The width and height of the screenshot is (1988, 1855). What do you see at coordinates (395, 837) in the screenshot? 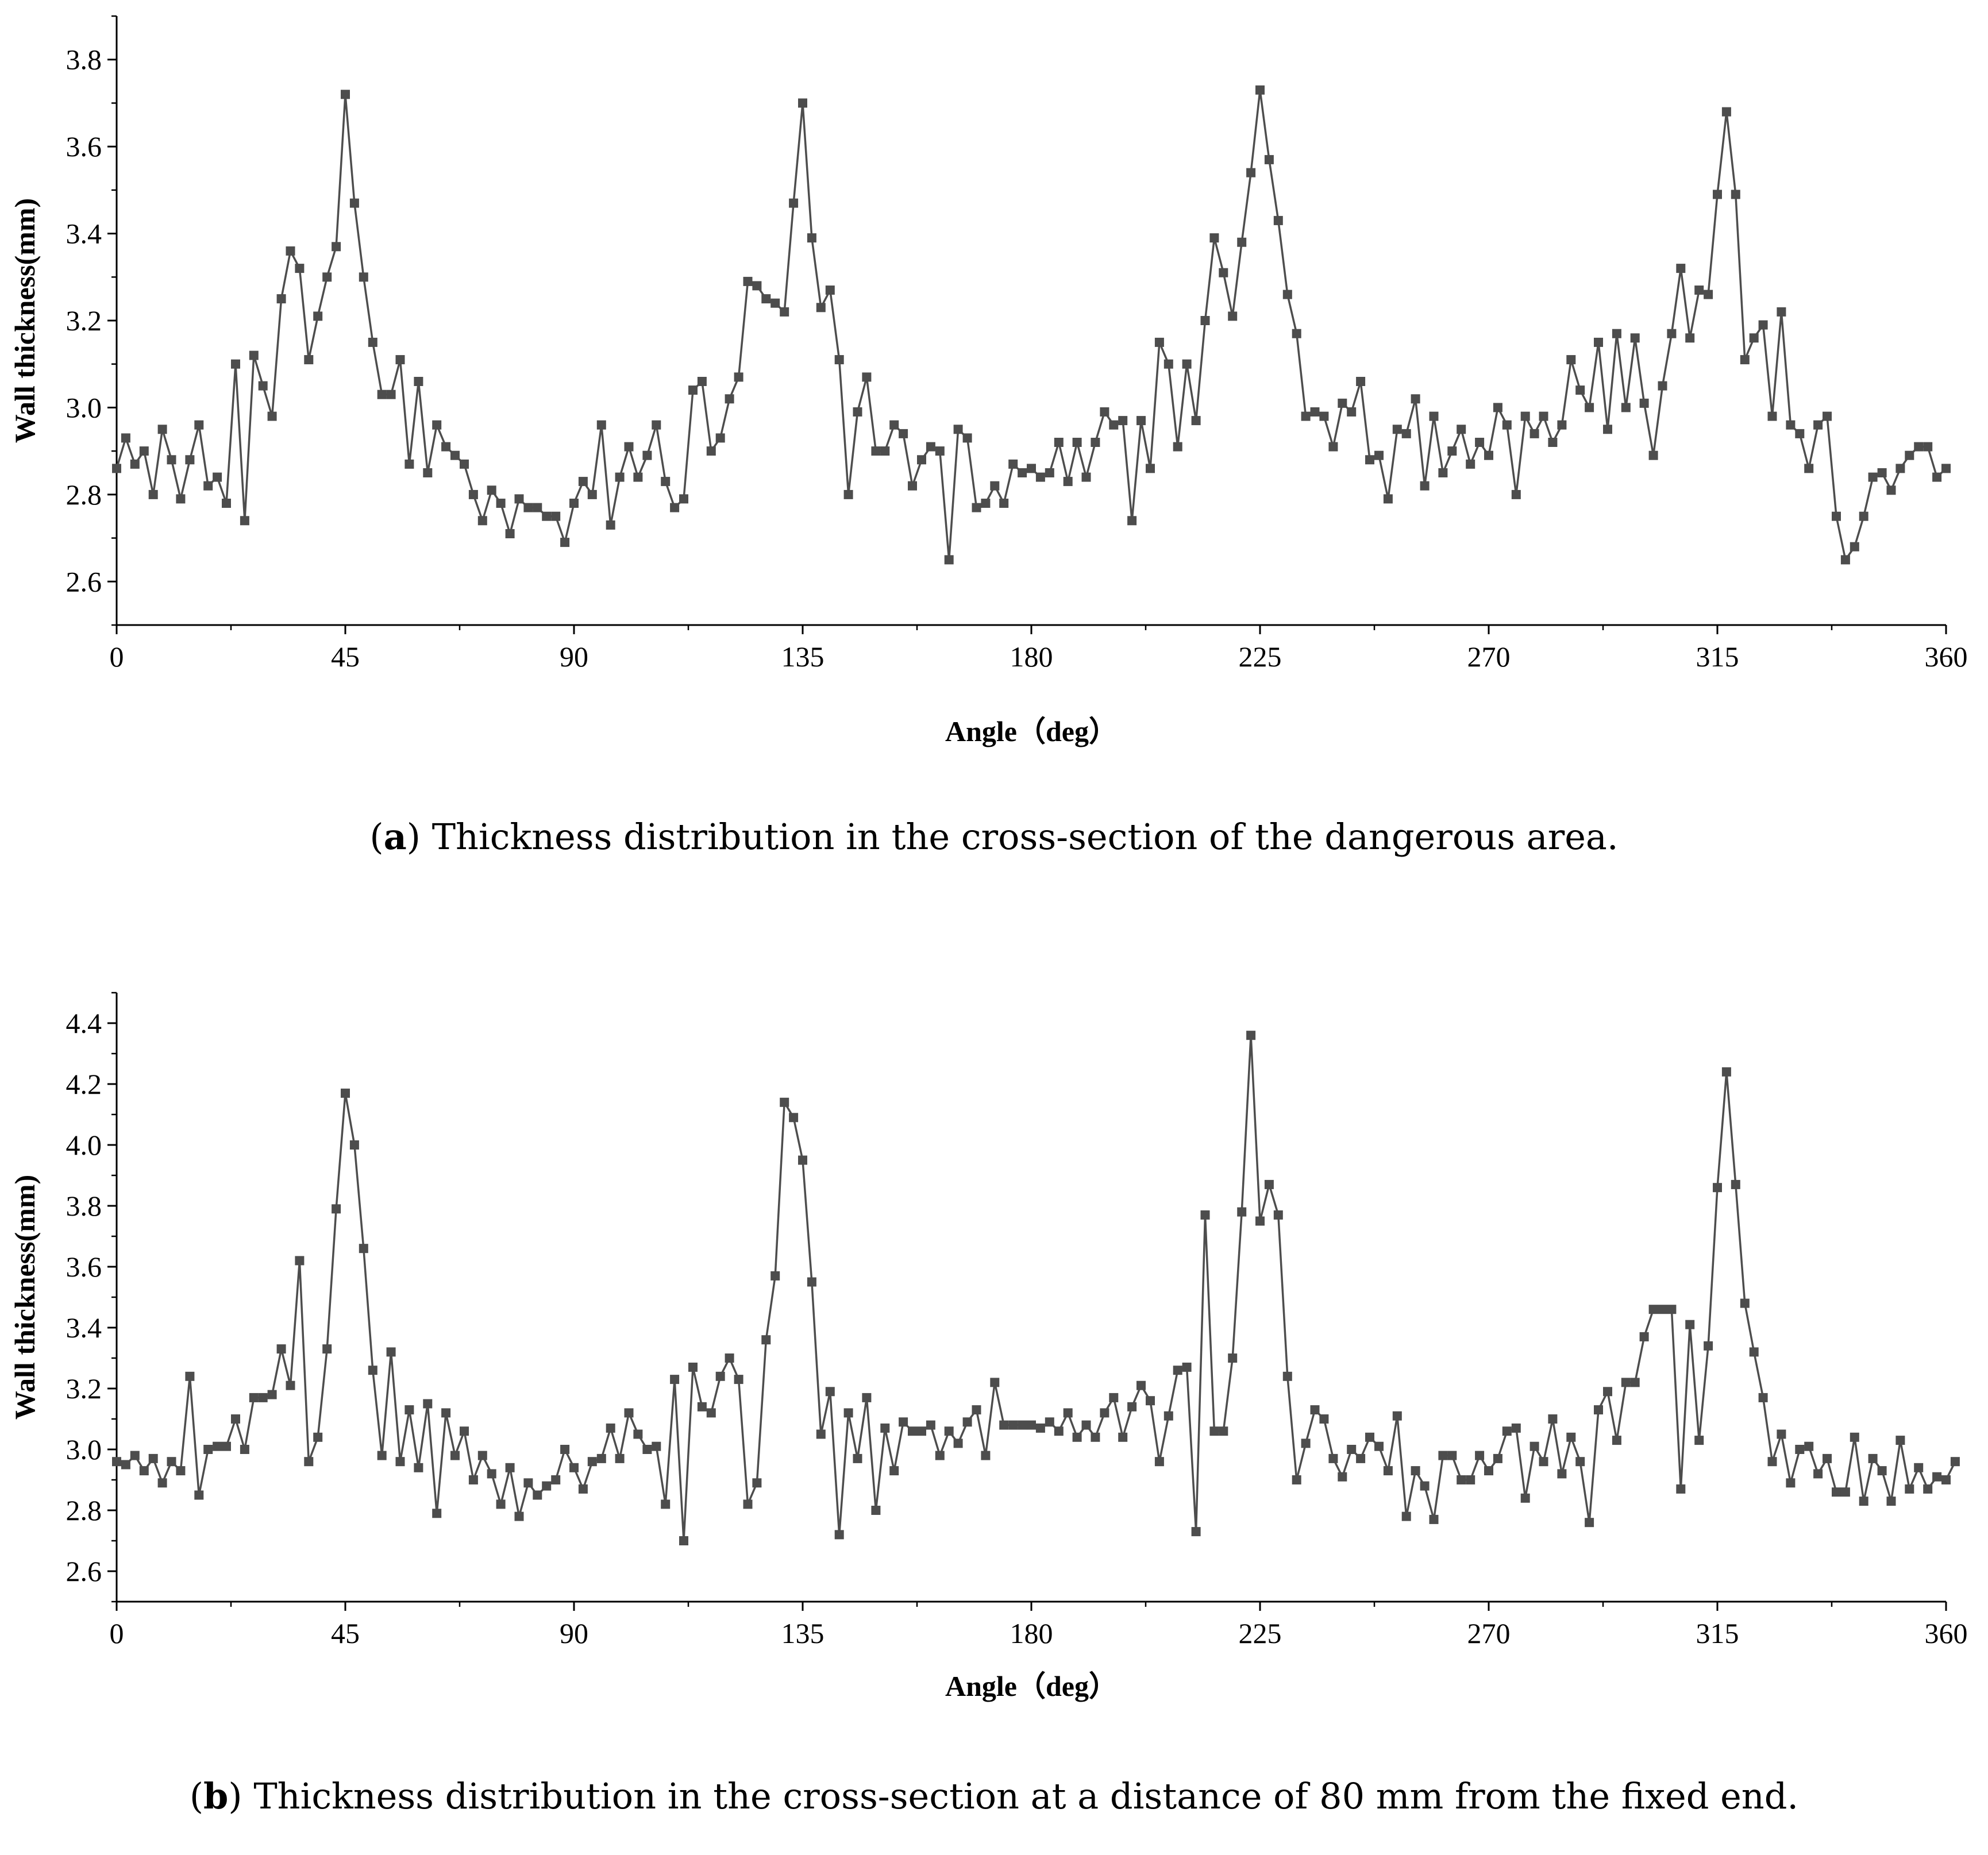
I see `caption-a-label: a` at bounding box center [395, 837].